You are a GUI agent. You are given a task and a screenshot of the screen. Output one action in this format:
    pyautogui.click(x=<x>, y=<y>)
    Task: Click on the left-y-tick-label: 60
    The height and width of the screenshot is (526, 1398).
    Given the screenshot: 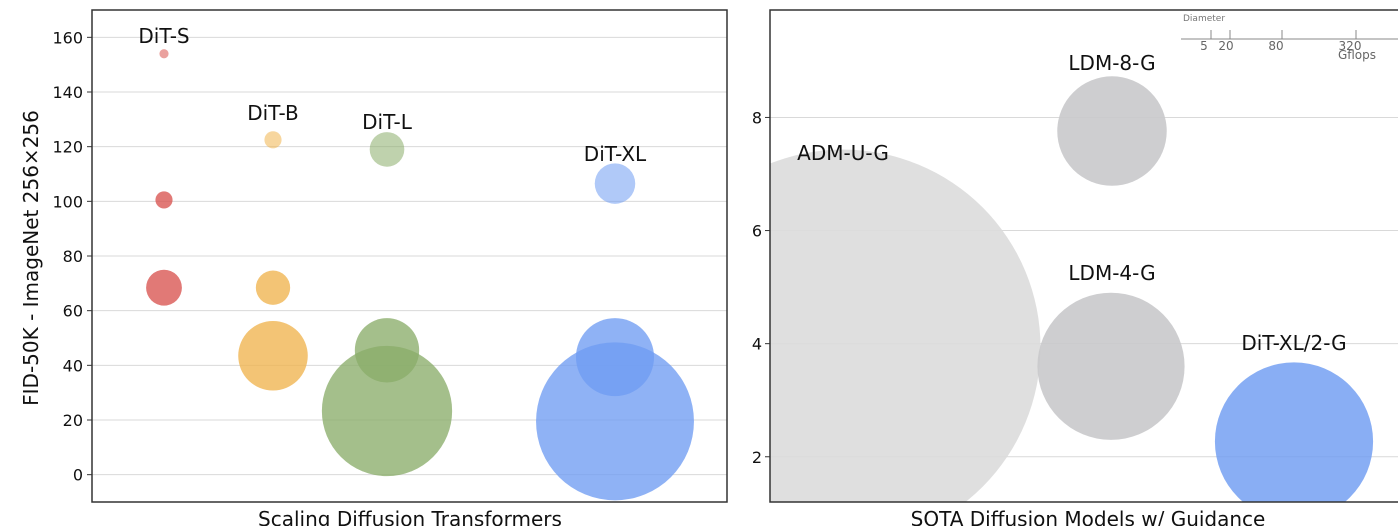 What is the action you would take?
    pyautogui.click(x=73, y=311)
    